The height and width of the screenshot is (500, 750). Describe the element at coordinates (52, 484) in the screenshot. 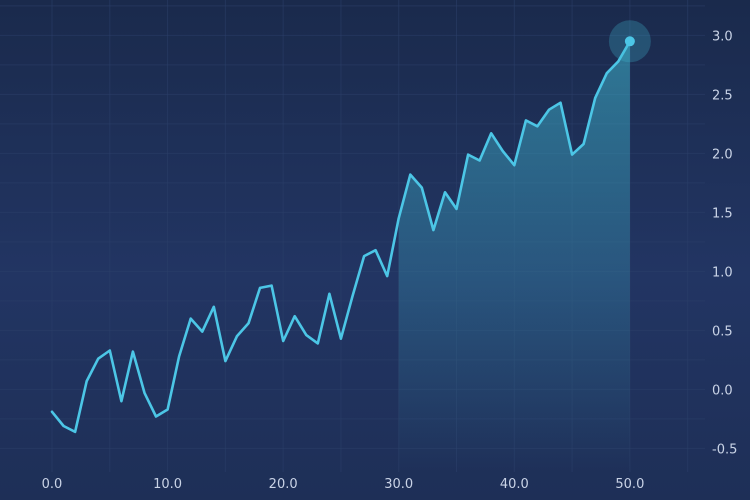

I see `x-tick-label: 0.0` at that location.